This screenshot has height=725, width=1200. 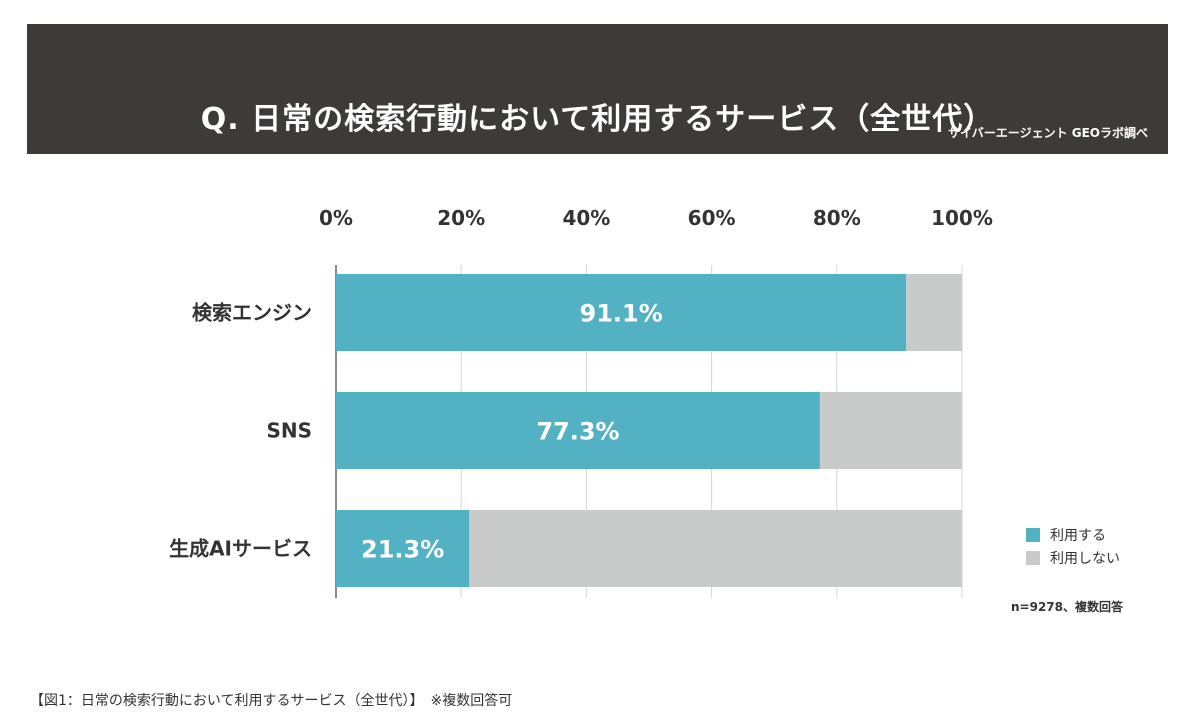 I want to click on x-axis-ticks: 0% 20% 40% 60% 80% 100%, so click(x=656, y=218).